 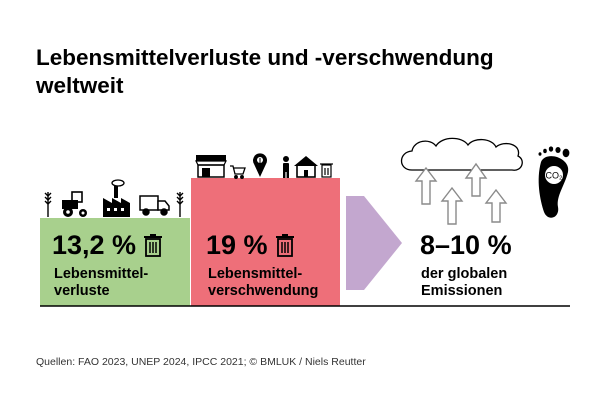 I want to click on up-arrows-icon, so click(x=461, y=193).